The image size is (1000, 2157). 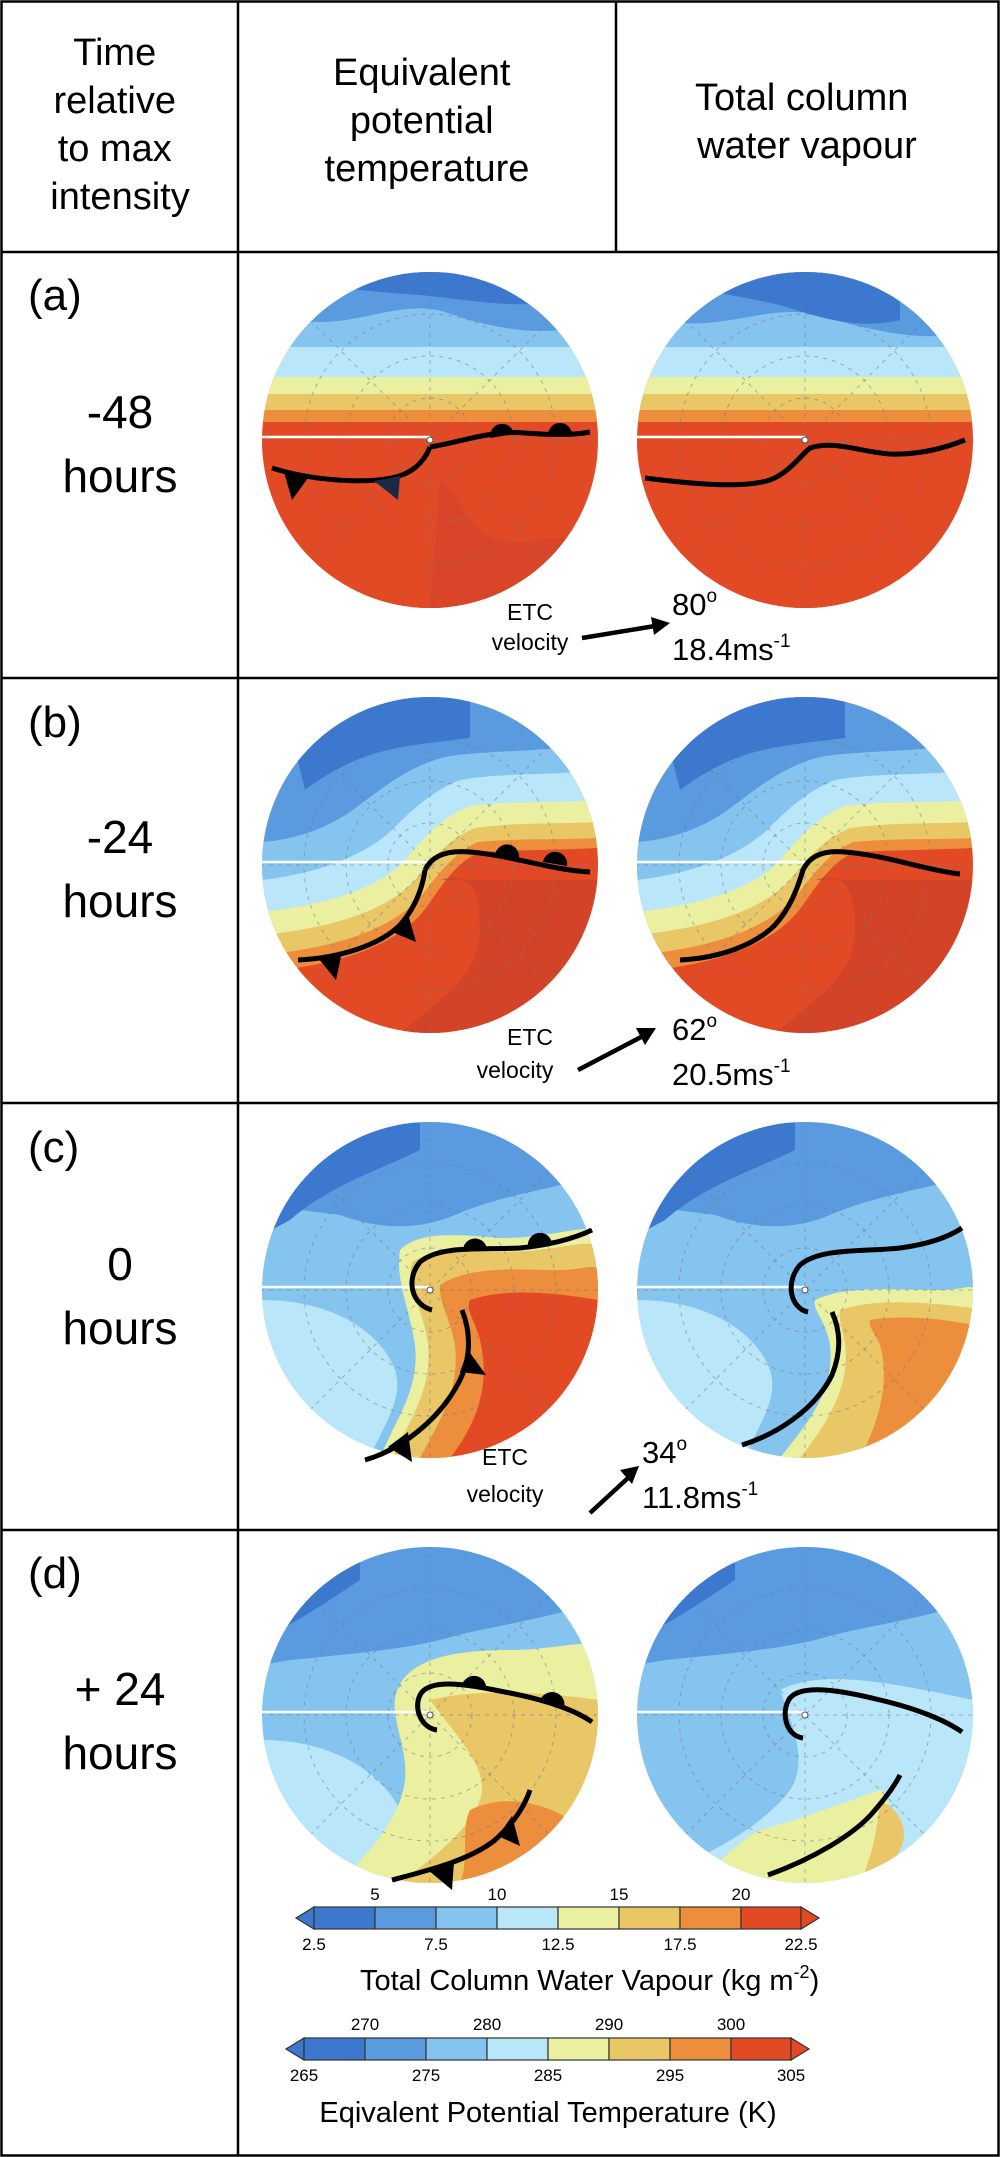 What do you see at coordinates (670, 2075) in the screenshot?
I see `ept-tick: 295` at bounding box center [670, 2075].